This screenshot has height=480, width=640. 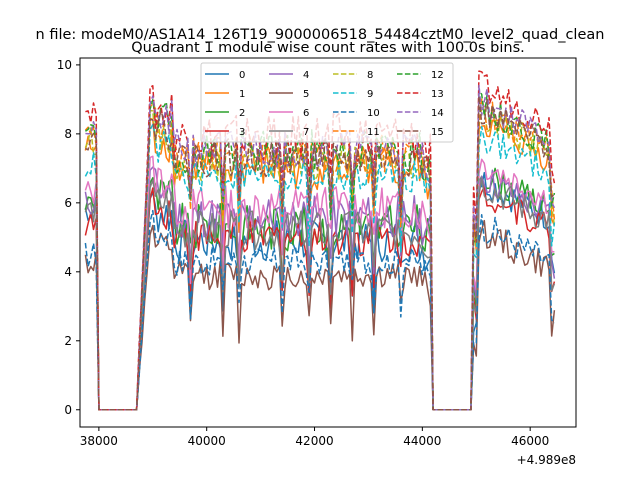 I want to click on legend-label-8: 8, so click(x=370, y=75).